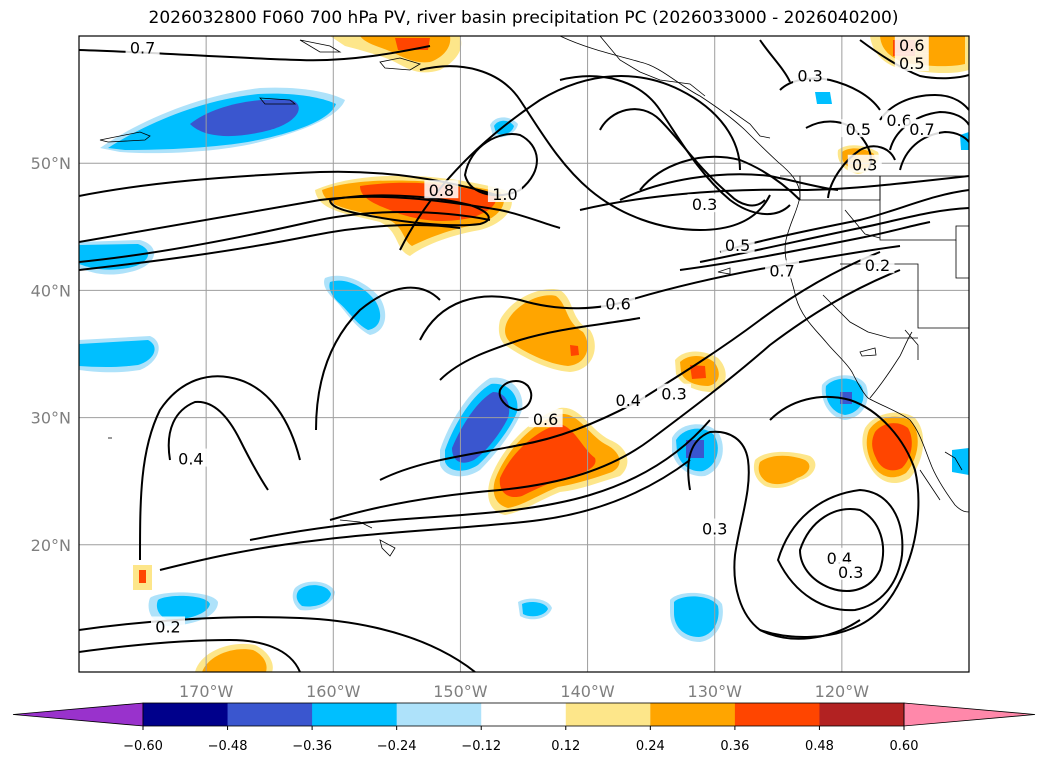  What do you see at coordinates (650, 746) in the screenshot?
I see `colorbar-tick-label: 0.24` at bounding box center [650, 746].